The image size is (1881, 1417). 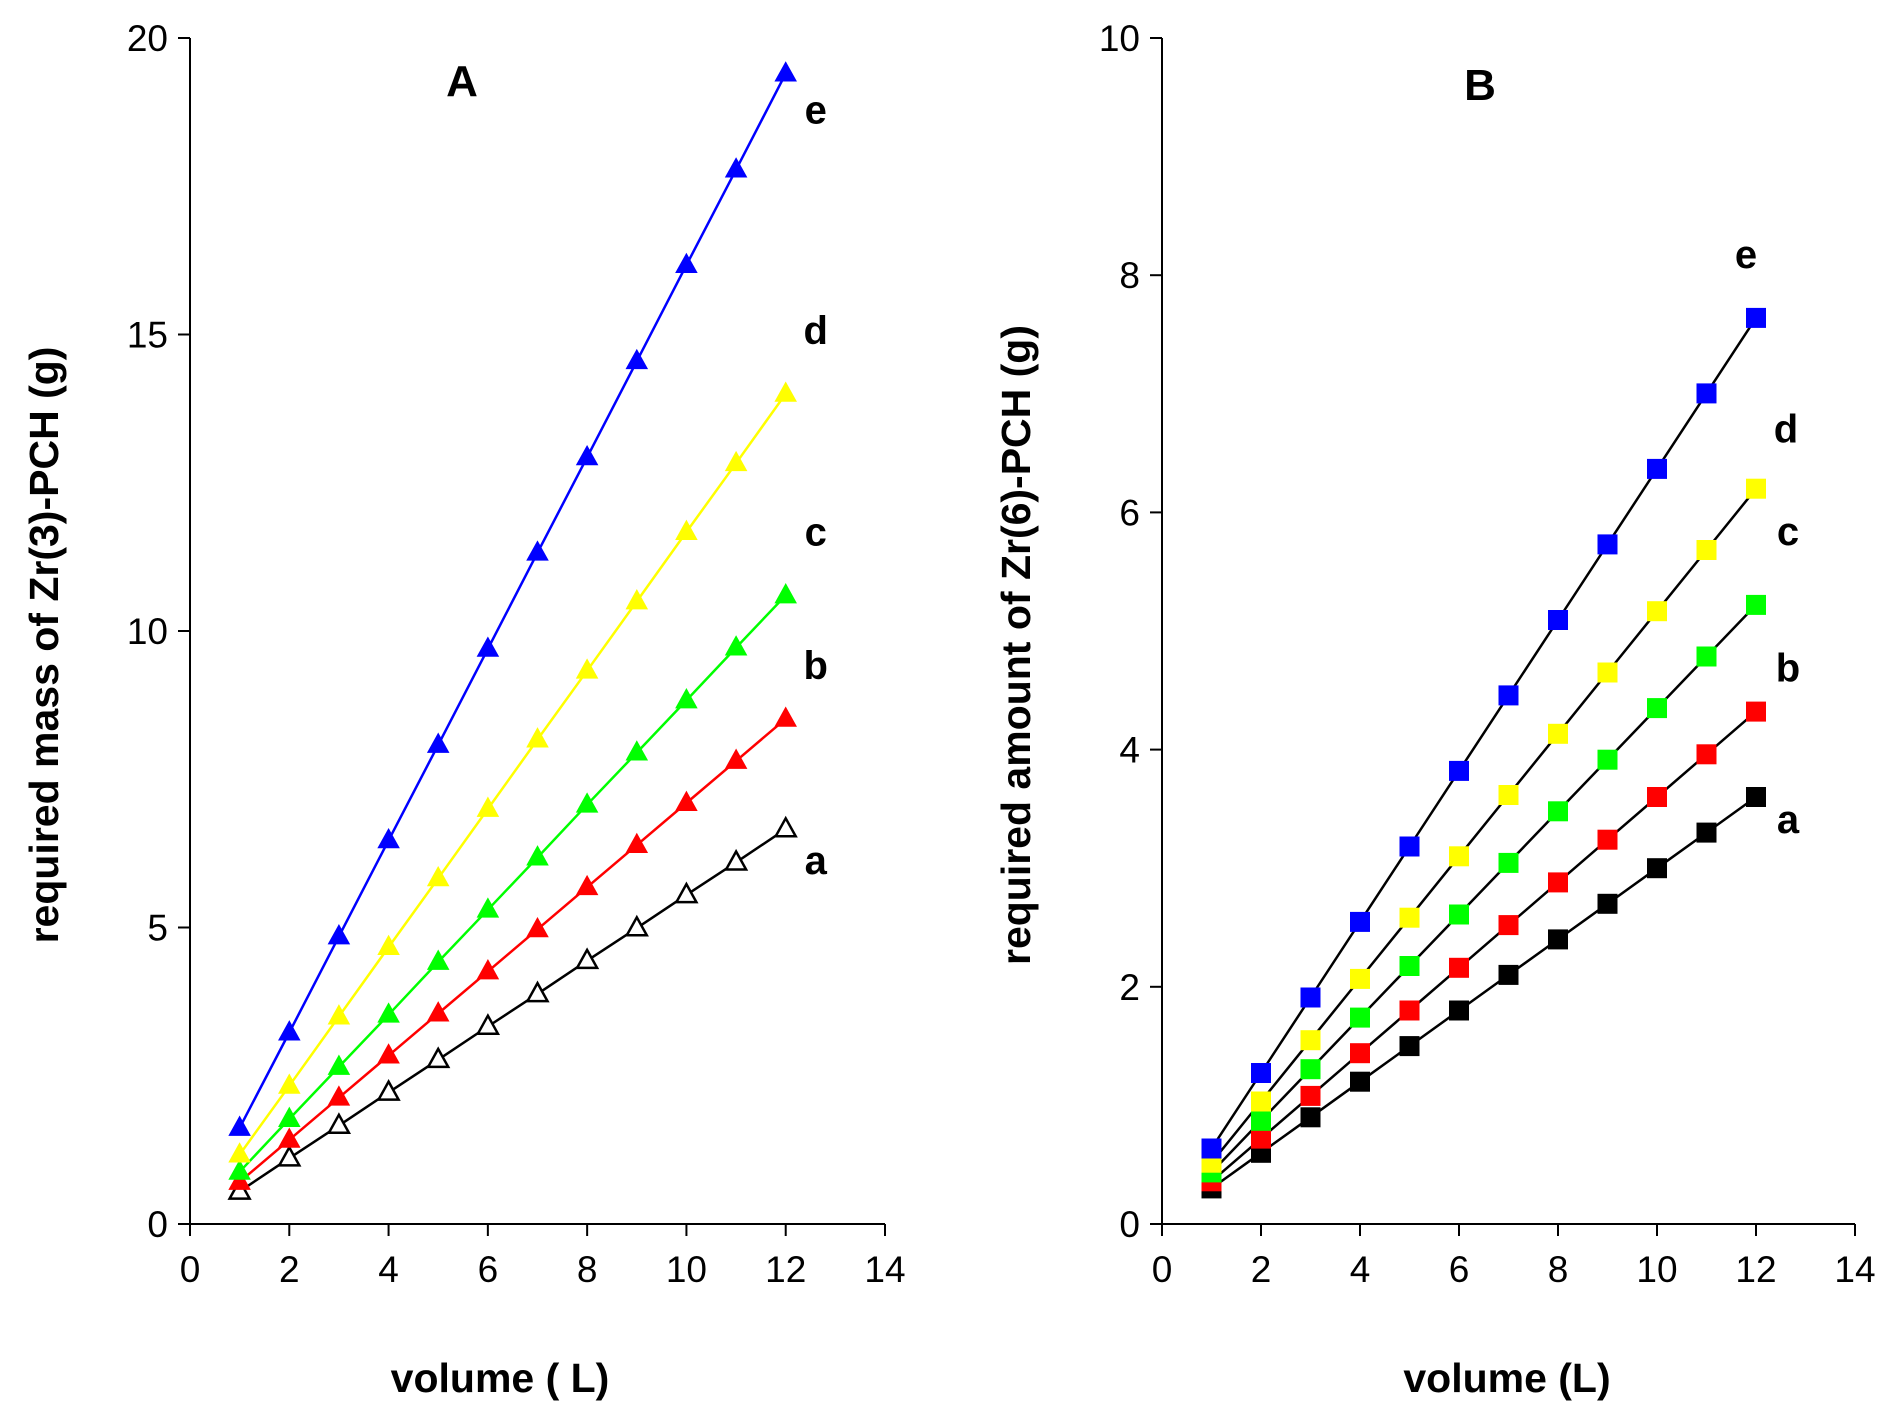 I want to click on panel-a-title: A, so click(x=462, y=81).